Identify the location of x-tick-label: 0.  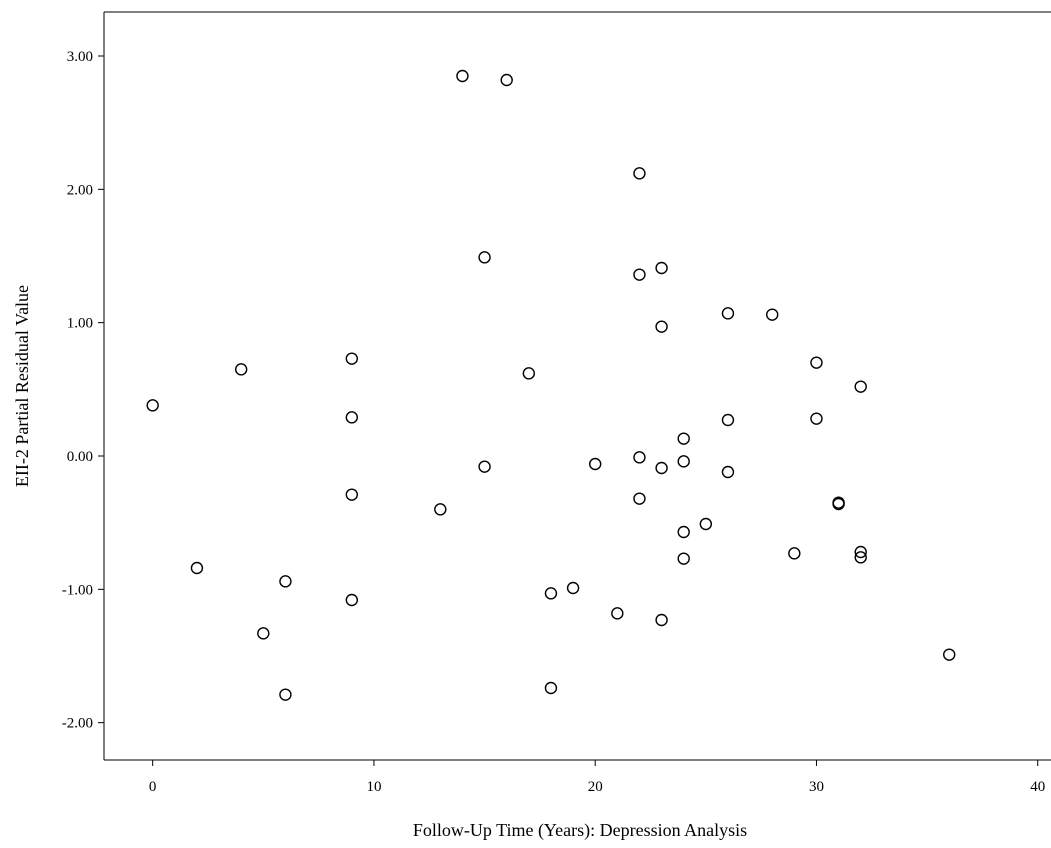
(153, 787).